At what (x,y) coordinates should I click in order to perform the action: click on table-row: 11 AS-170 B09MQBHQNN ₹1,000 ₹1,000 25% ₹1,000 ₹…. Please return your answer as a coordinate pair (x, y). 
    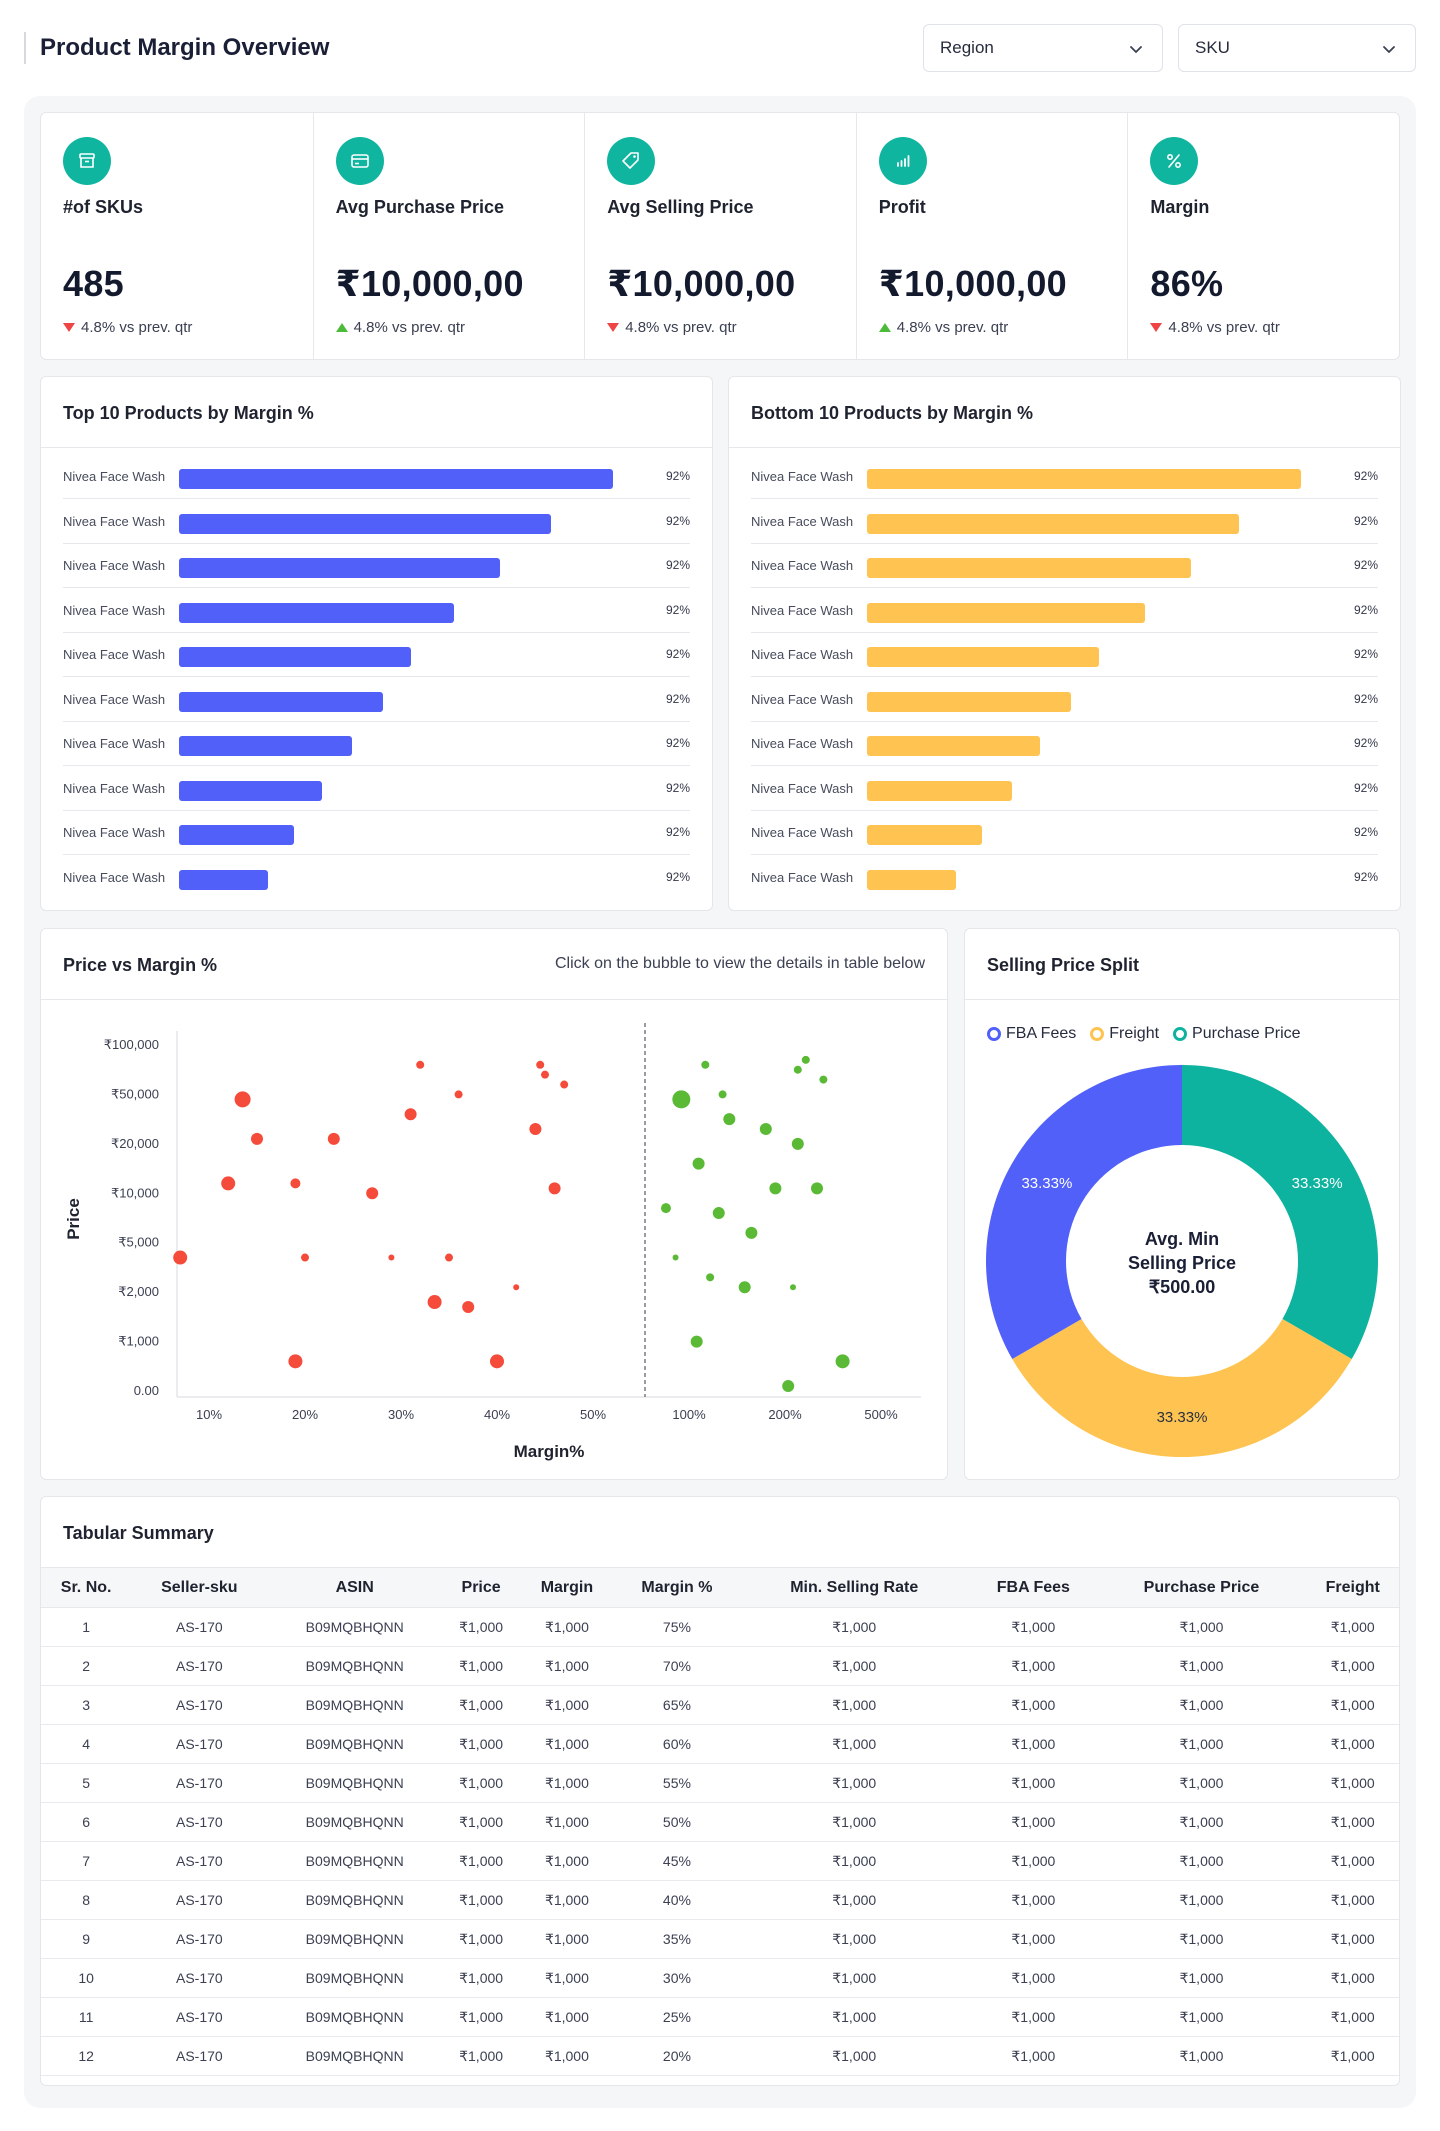
    Looking at the image, I should click on (720, 2017).